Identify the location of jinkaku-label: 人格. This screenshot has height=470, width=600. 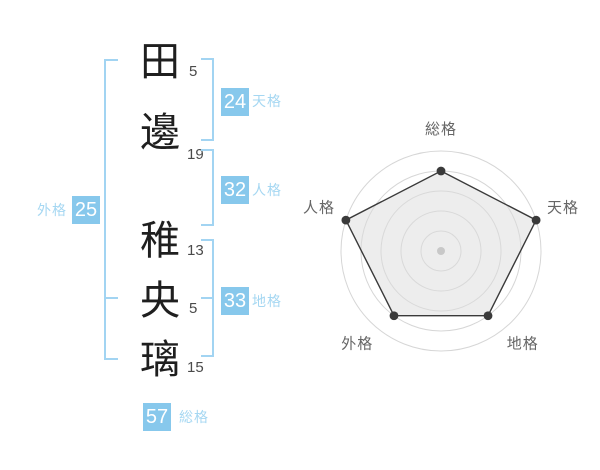
(267, 190).